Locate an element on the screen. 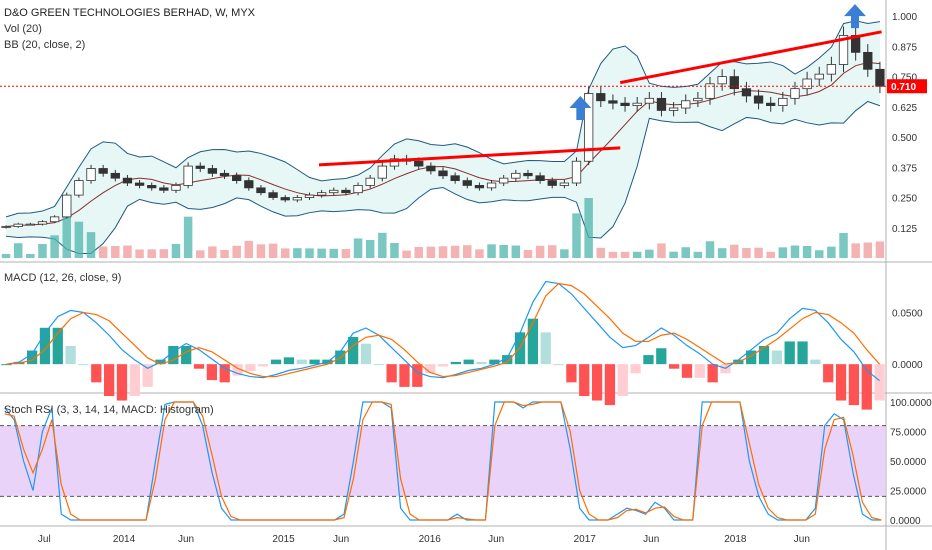 This screenshot has height=550, width=932. main-y-tick: 0.875 is located at coordinates (904, 47).